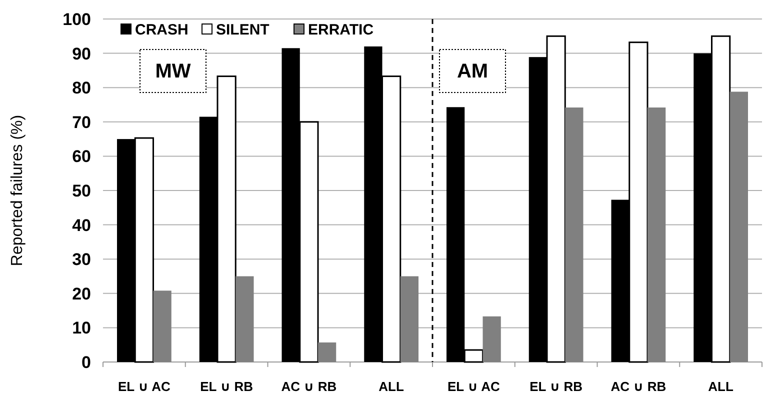  What do you see at coordinates (341, 29) in the screenshot?
I see `legend-label: ERRATIC` at bounding box center [341, 29].